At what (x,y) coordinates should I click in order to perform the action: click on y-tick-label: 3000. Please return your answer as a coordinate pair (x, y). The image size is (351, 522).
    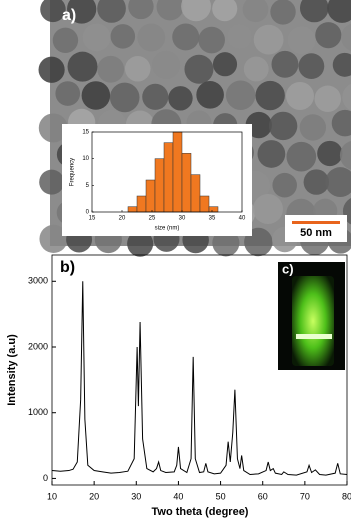
    Looking at the image, I should click on (38, 281).